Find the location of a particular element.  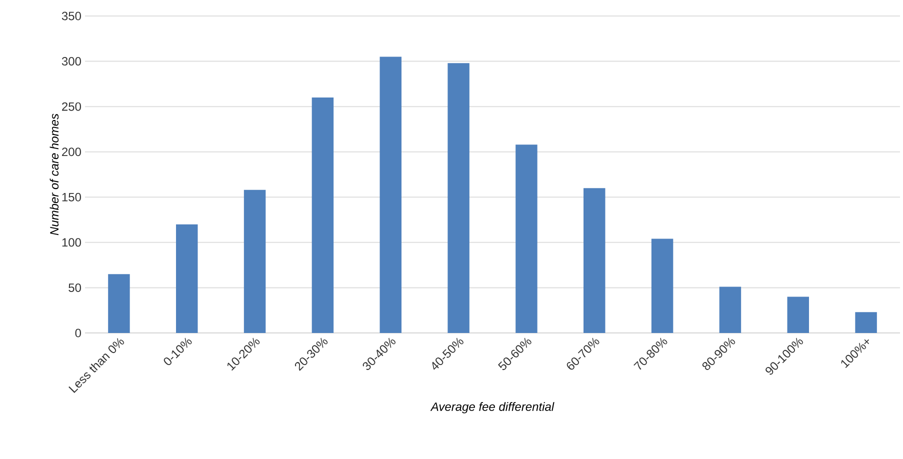

y-tick-label: 150 is located at coordinates (71, 197).